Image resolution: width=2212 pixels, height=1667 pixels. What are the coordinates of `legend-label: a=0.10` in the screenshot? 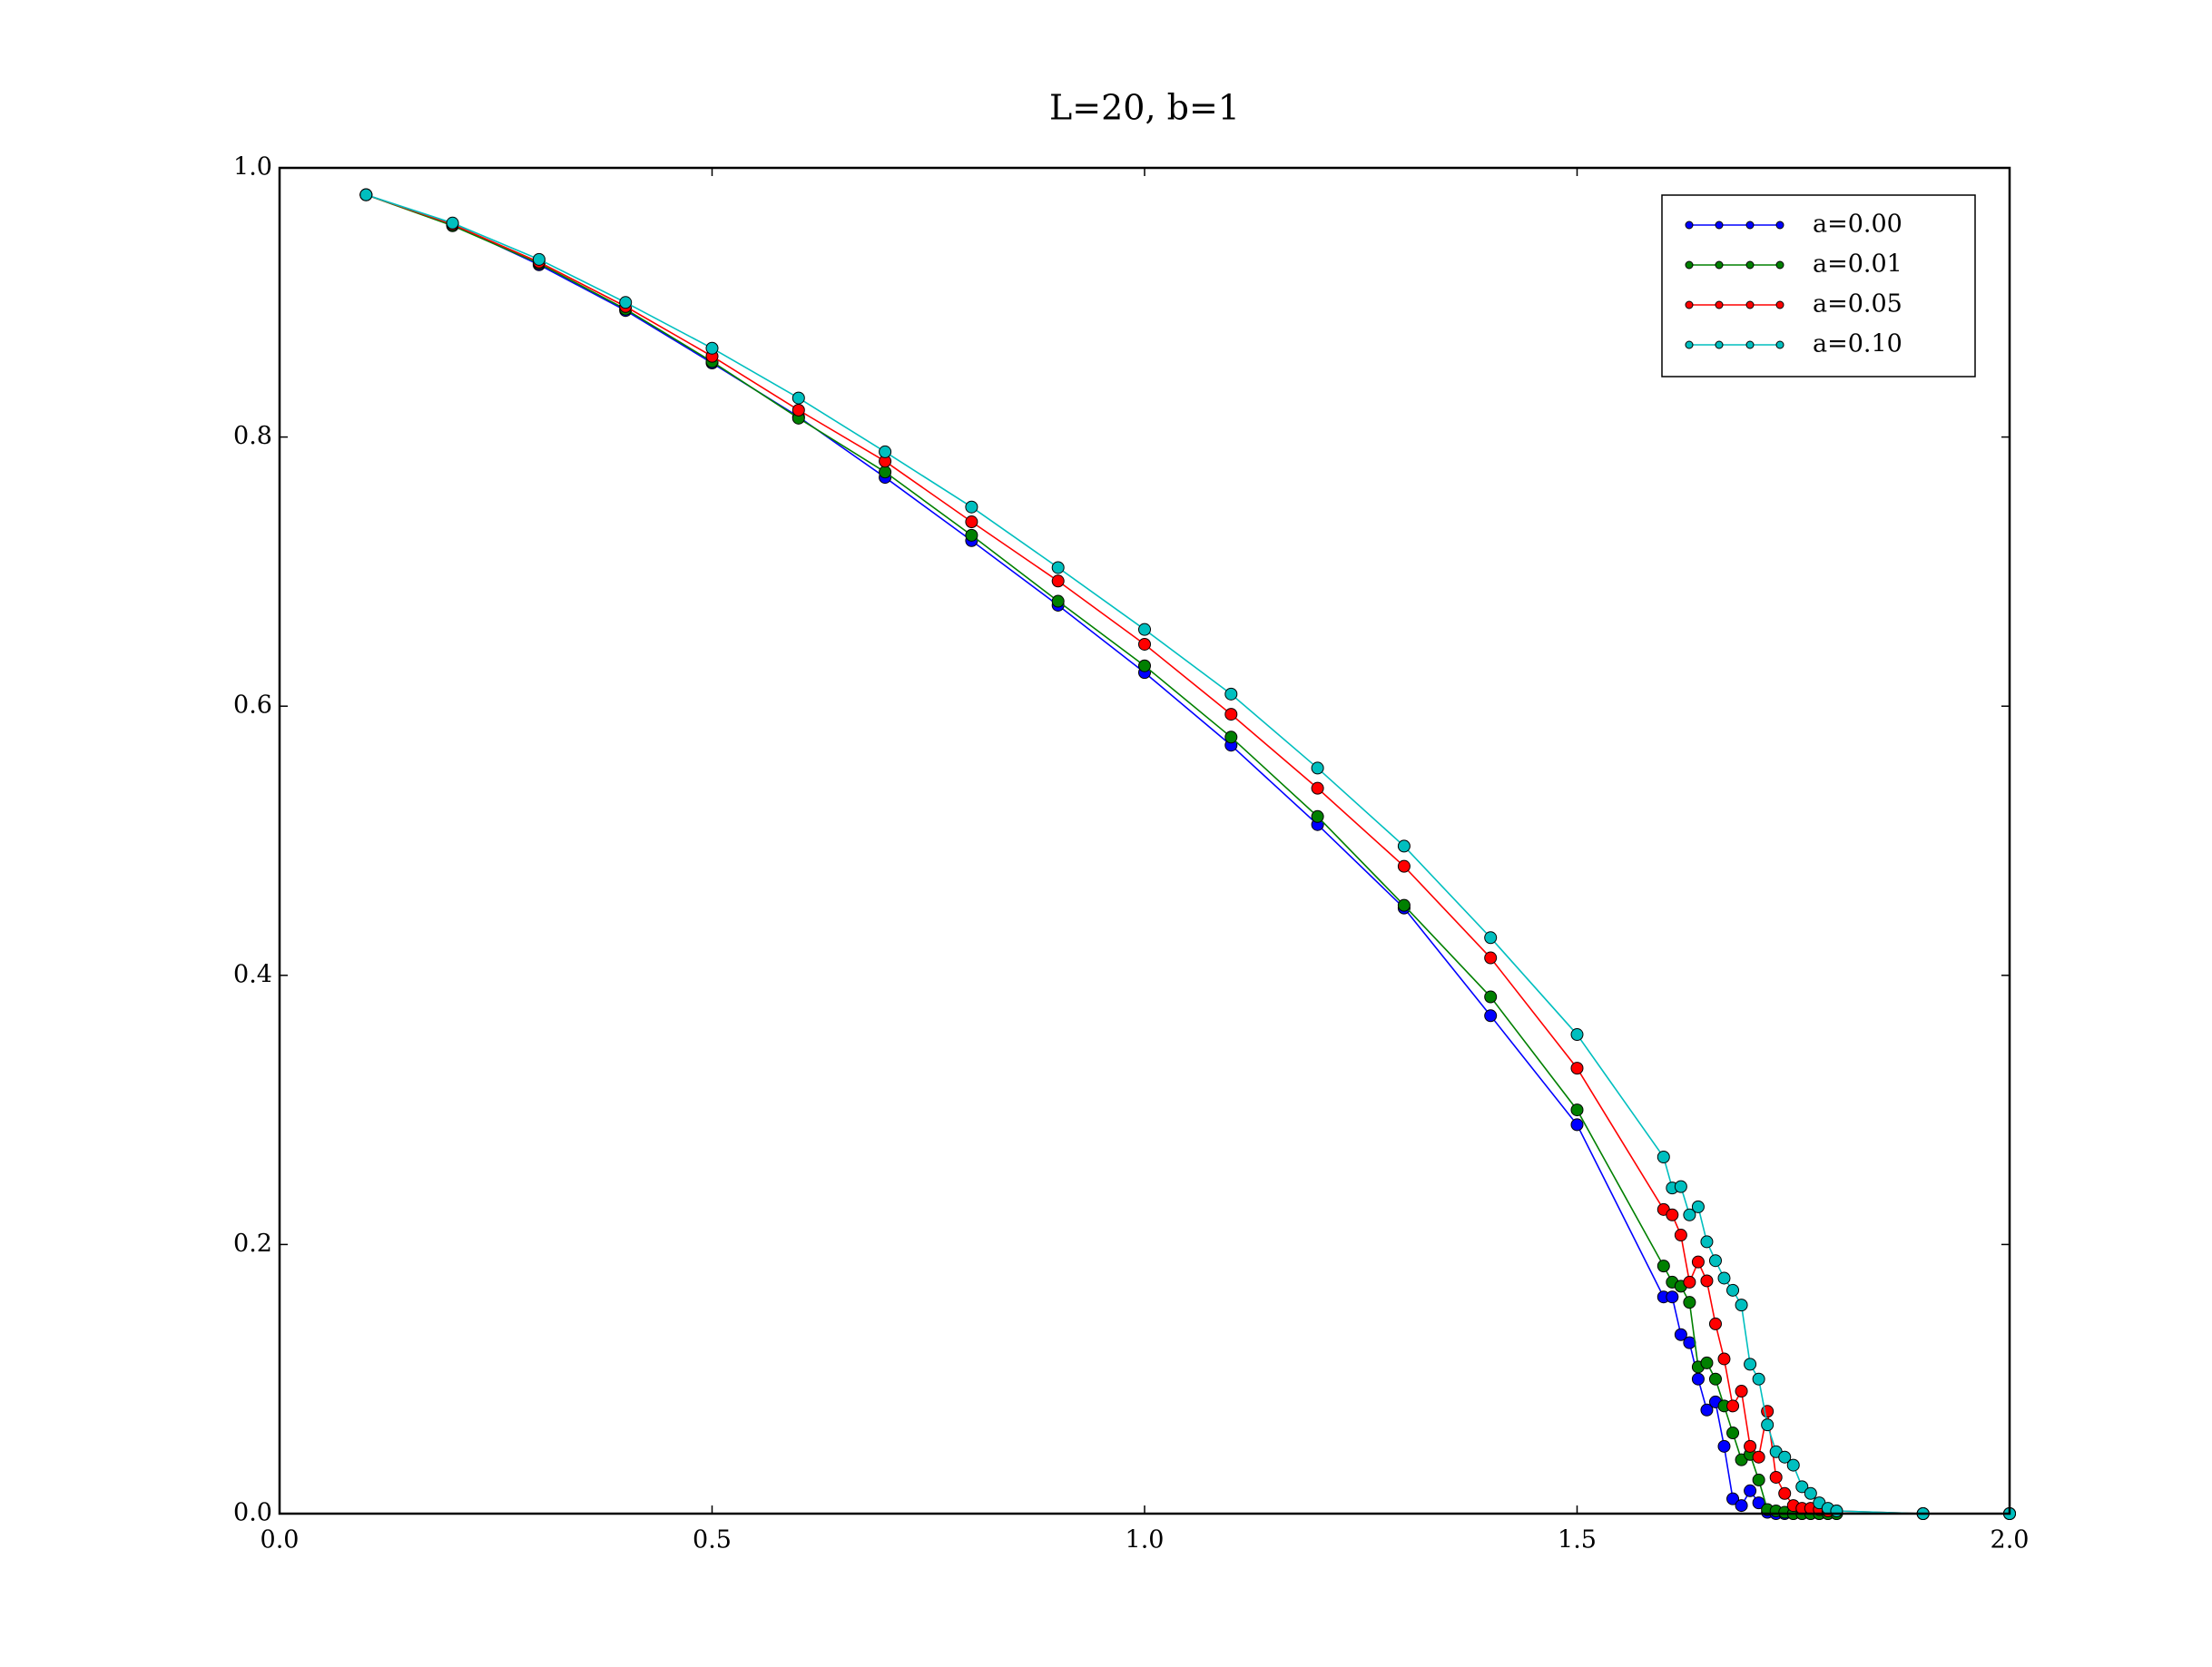 It's located at (1857, 344).